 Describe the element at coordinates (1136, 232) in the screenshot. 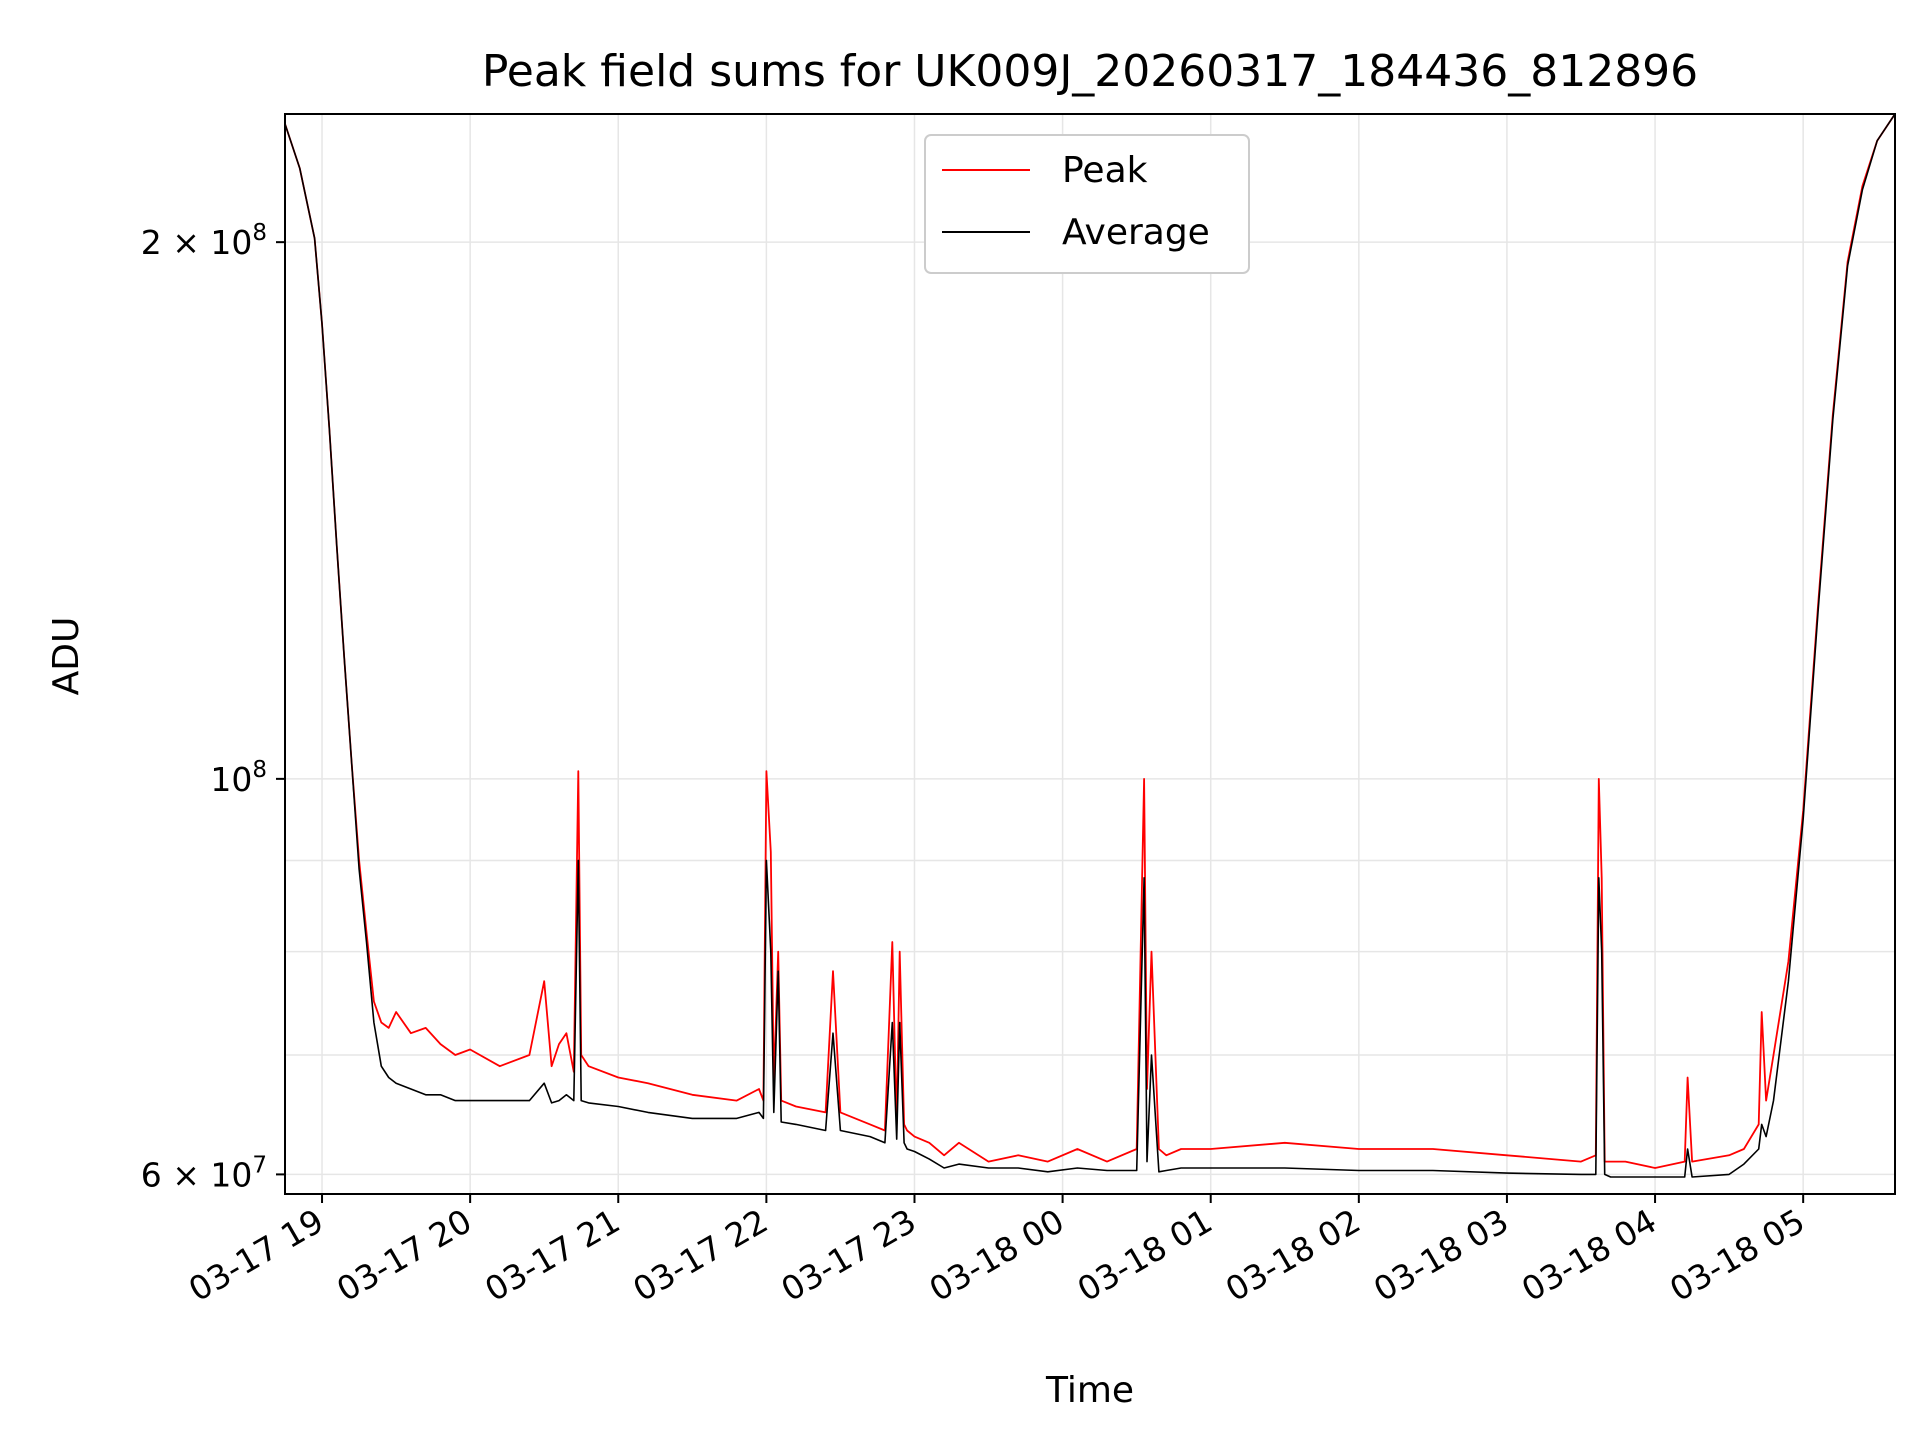

I see `legend-label-average: Average` at that location.